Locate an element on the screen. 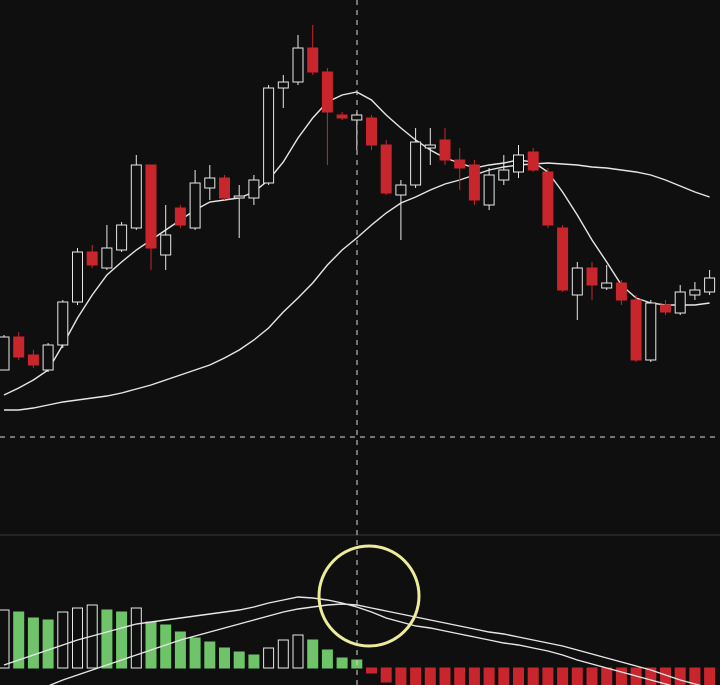 This screenshot has height=685, width=720. highlight-circle is located at coordinates (369, 596).